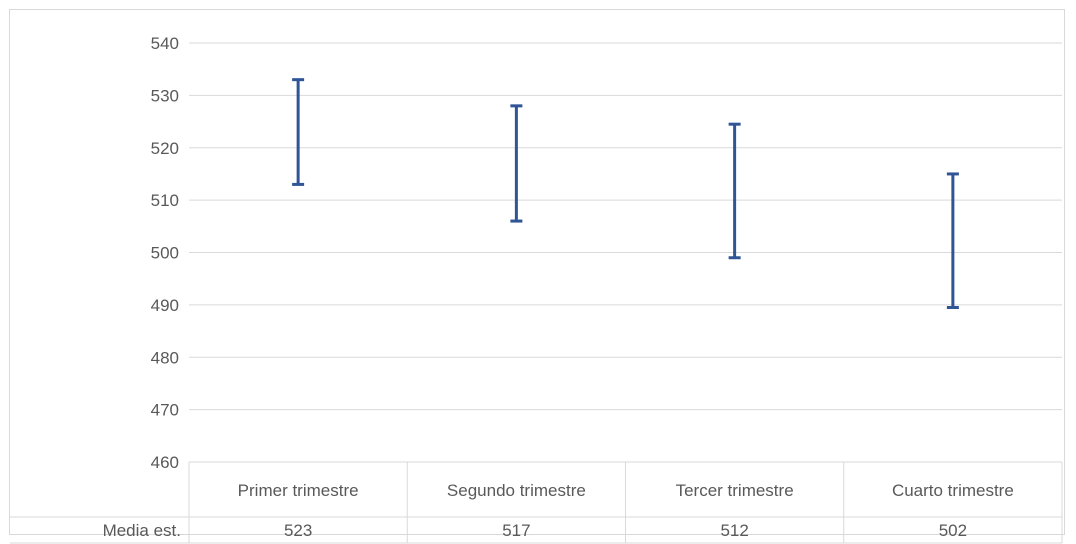 Image resolution: width=1076 pixels, height=544 pixels. I want to click on y-tick-label: 530, so click(165, 95).